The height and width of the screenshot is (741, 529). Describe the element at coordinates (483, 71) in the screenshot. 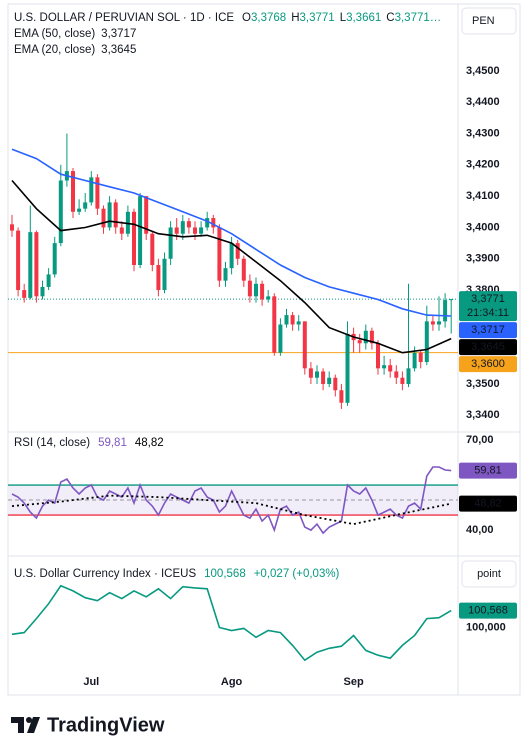

I see `y-tick-label: 3,4500` at that location.